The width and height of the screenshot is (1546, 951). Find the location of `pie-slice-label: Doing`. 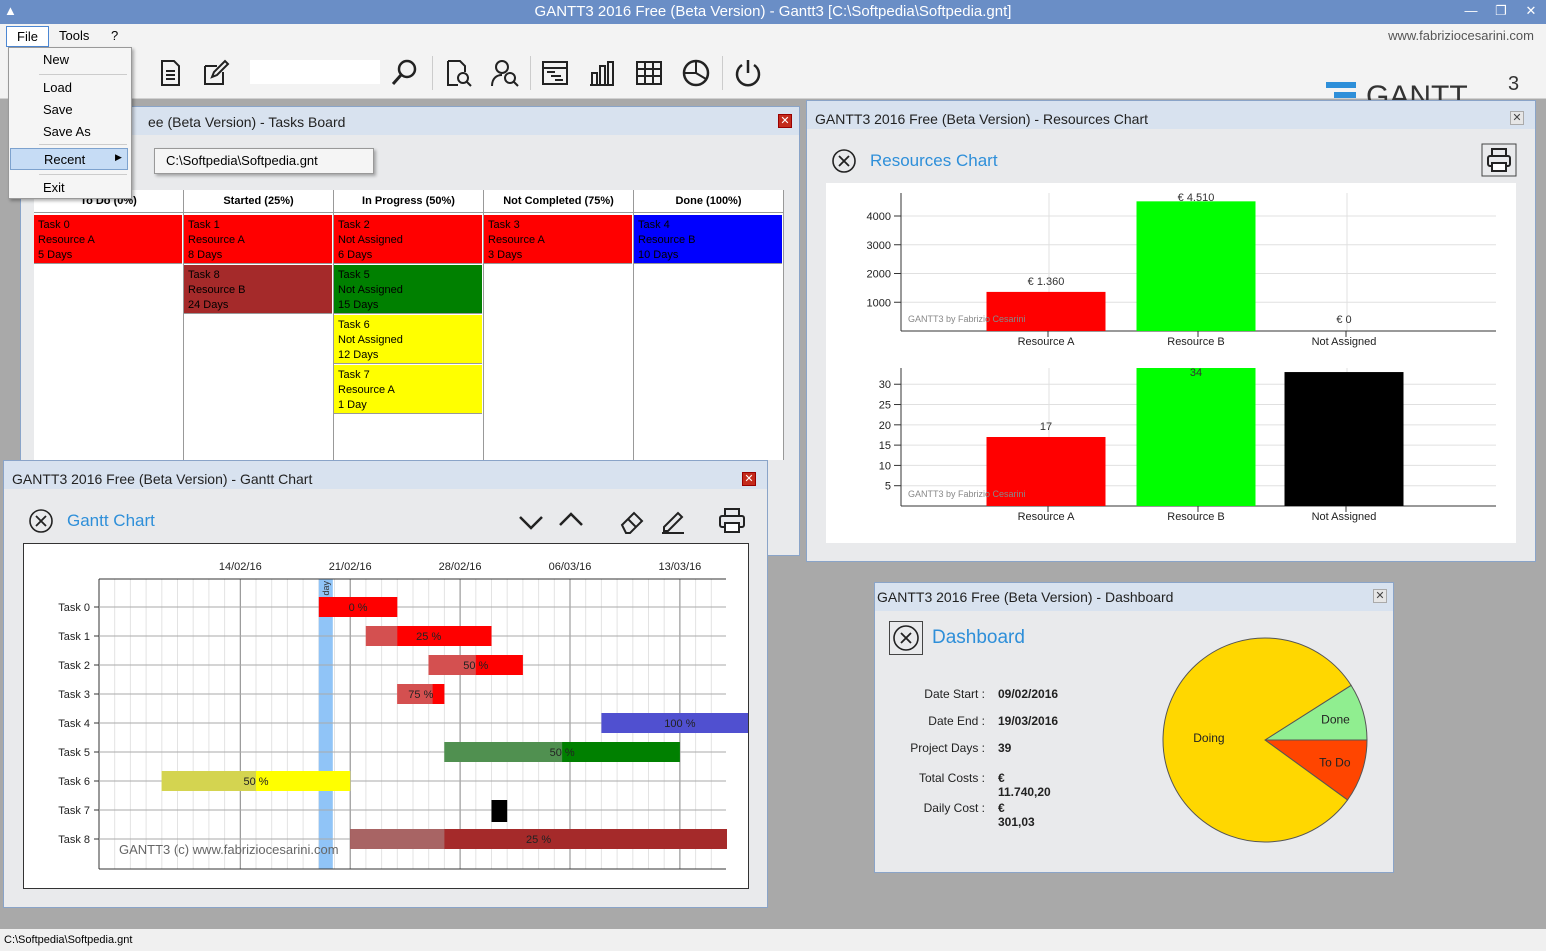

pie-slice-label: Doing is located at coordinates (1208, 738).